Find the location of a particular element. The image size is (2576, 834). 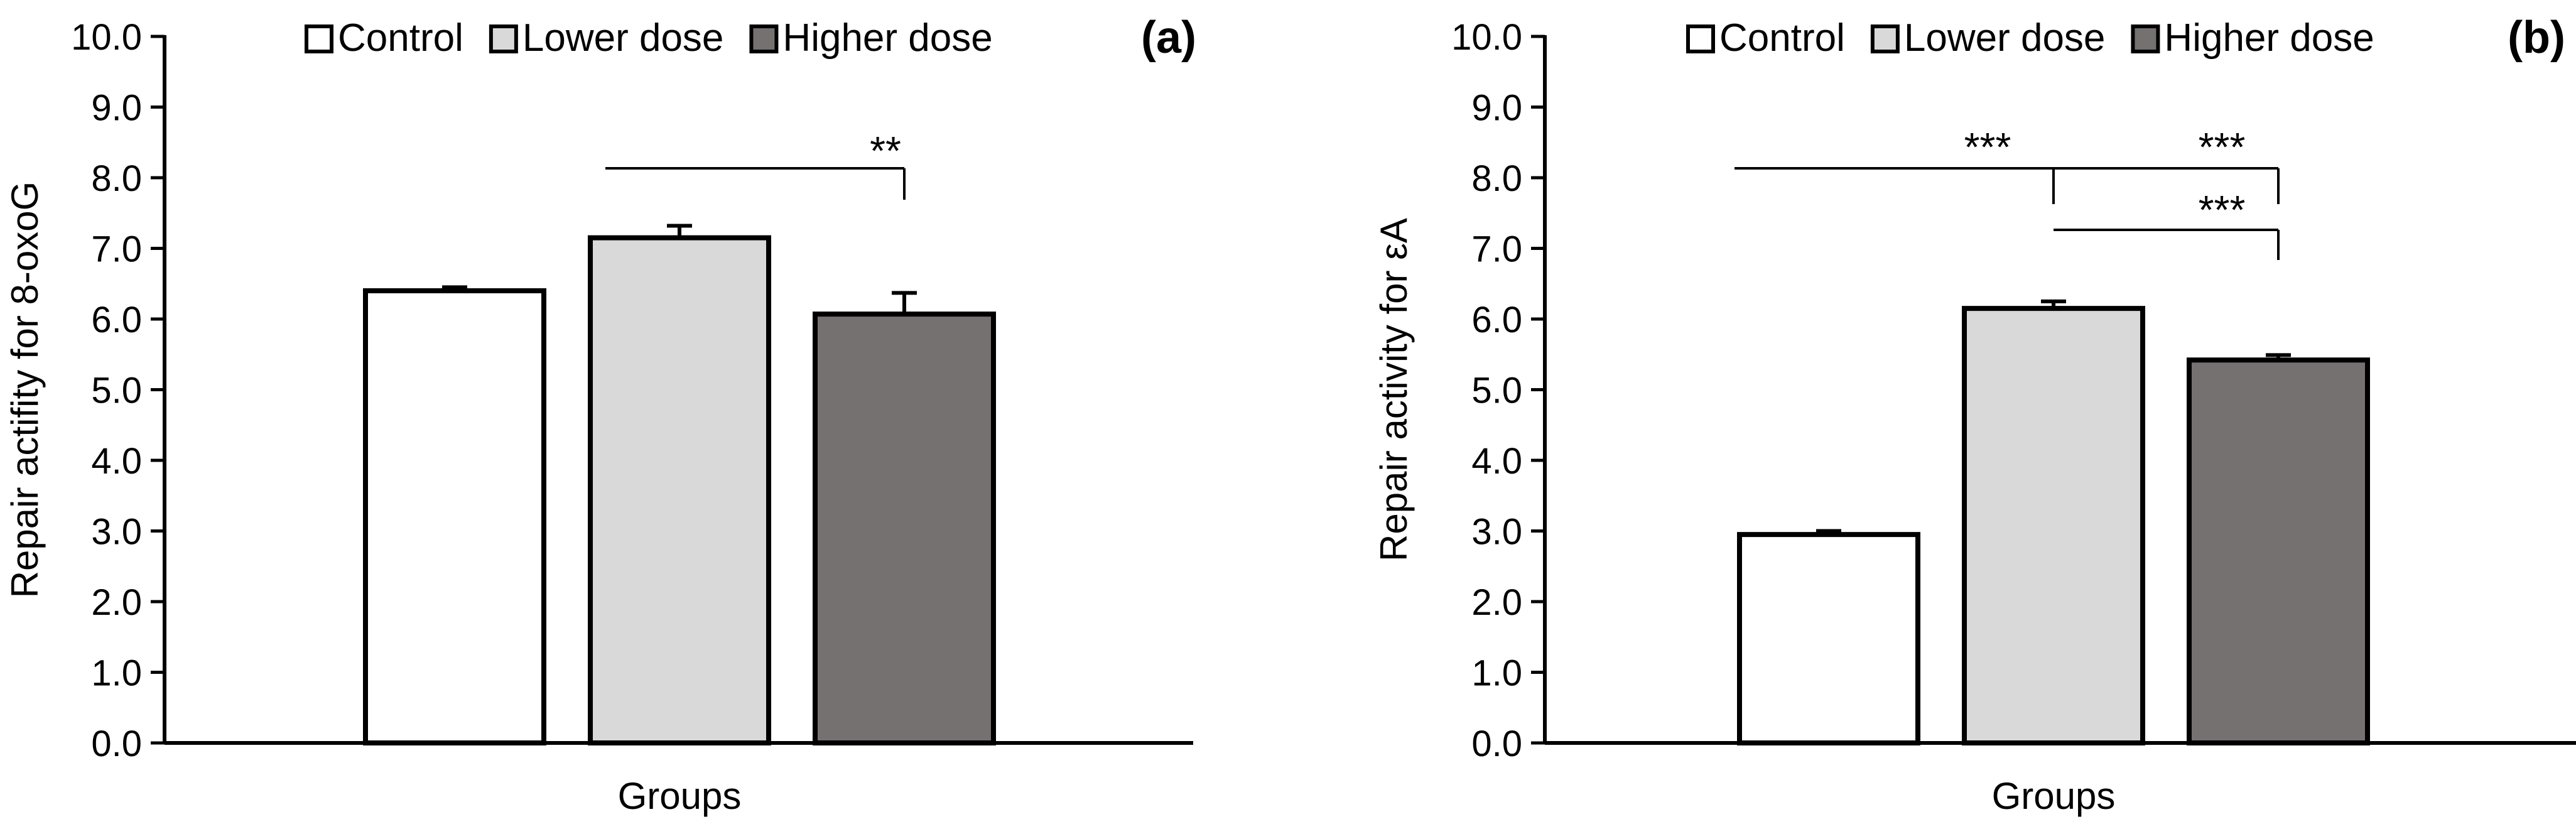

y-axis-label: Repair actifity for 8-oxoG is located at coordinates (25, 390).